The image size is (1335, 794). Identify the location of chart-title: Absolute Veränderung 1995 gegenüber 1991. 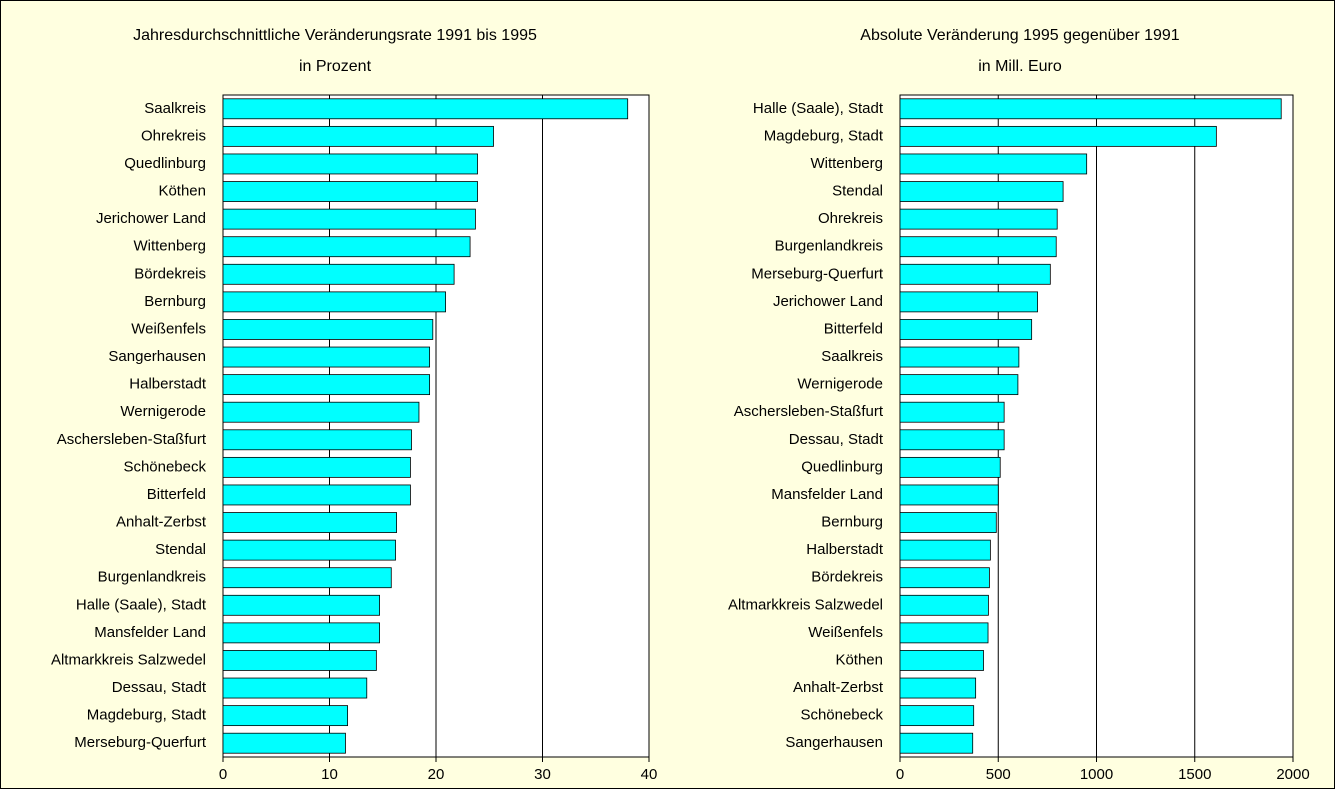
(1019, 35).